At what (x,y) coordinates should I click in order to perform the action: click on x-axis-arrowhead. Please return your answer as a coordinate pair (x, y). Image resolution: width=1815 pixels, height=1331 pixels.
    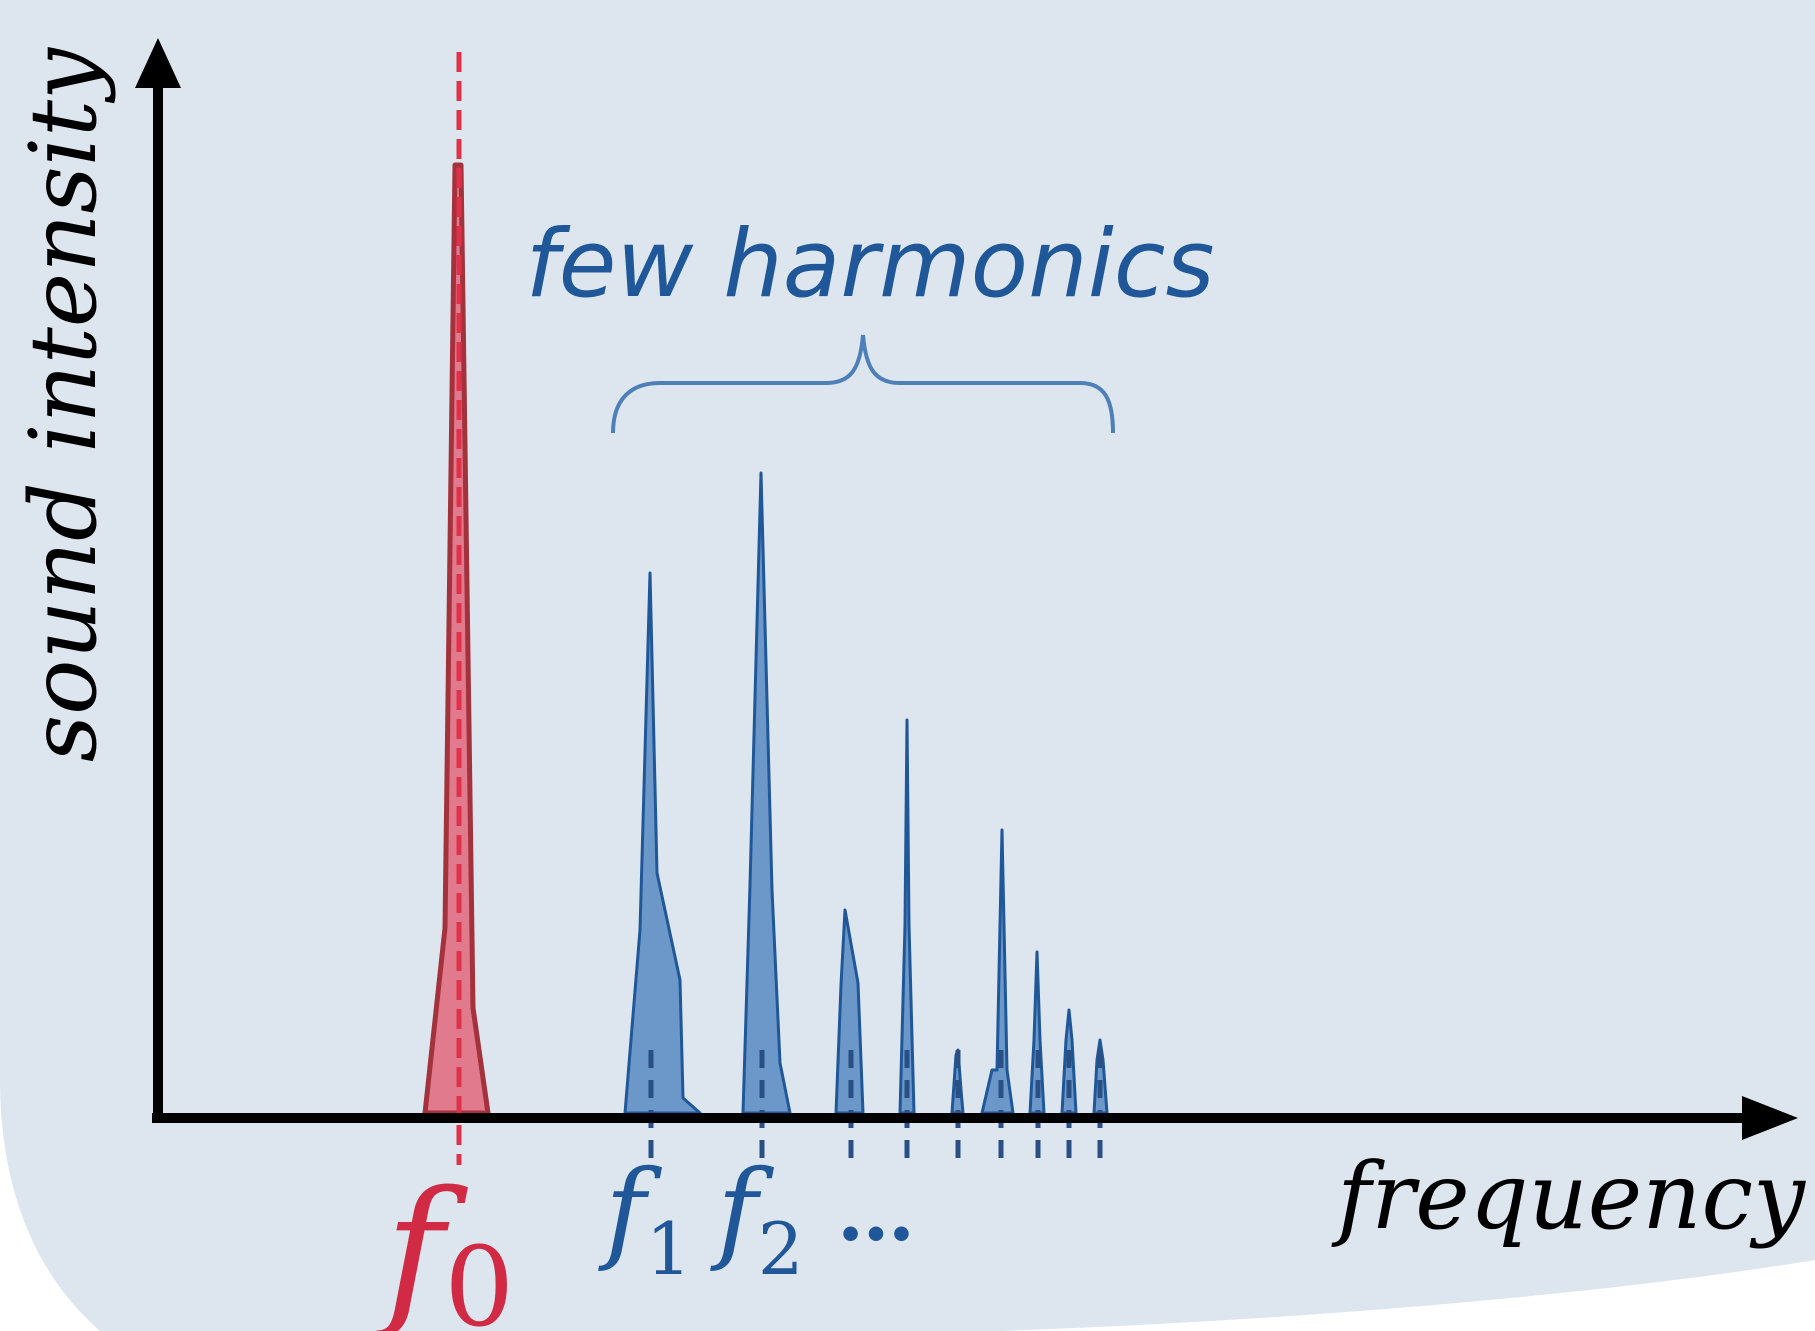
    Looking at the image, I should click on (1770, 1118).